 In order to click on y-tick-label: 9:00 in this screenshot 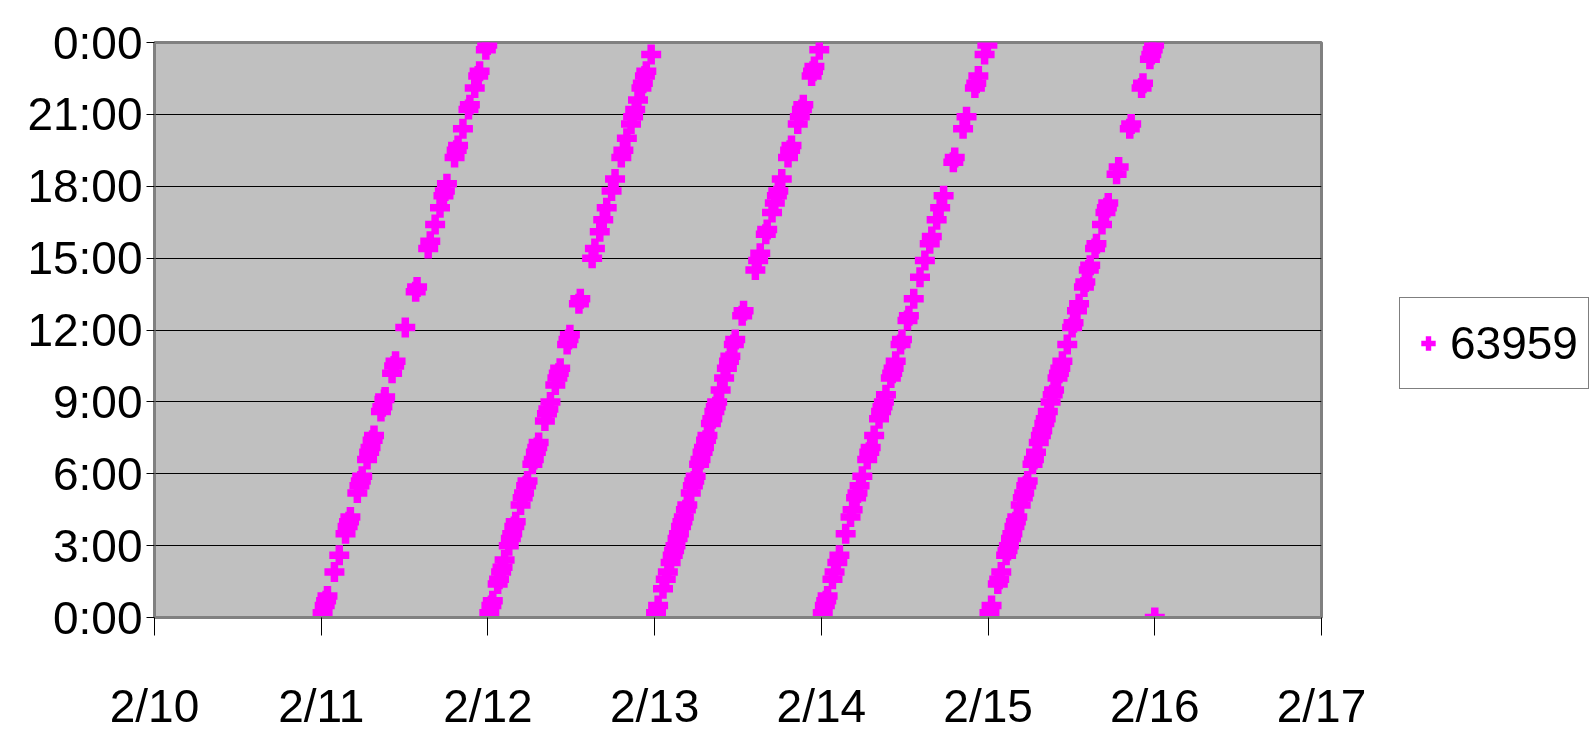, I will do `click(97, 401)`.